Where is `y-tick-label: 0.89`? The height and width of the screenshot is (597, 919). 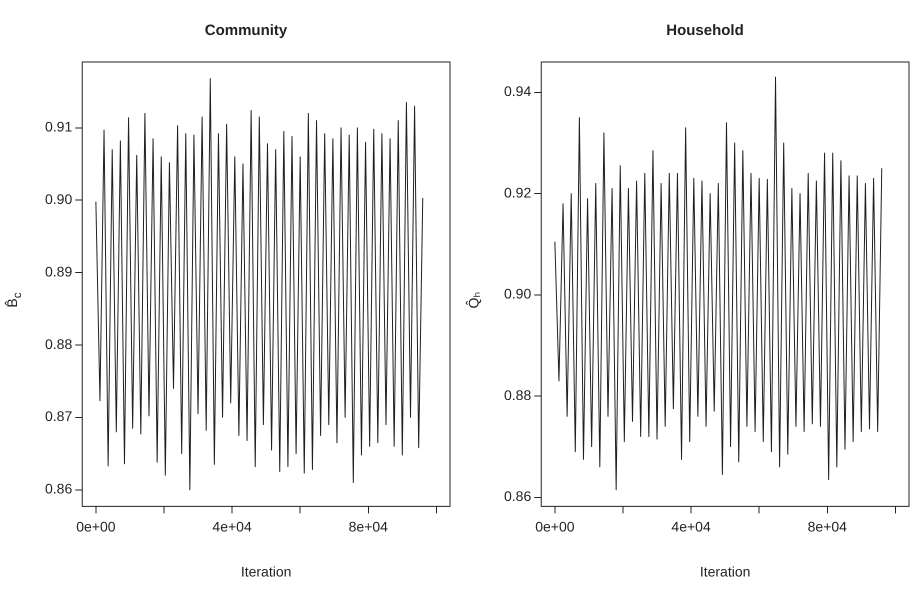
y-tick-label: 0.89 is located at coordinates (58, 271).